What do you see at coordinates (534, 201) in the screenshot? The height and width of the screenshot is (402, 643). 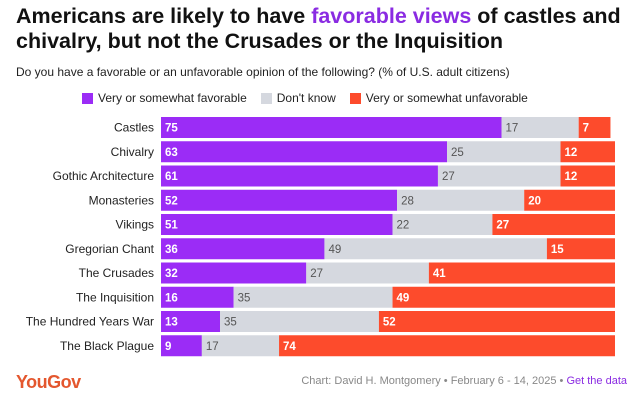 I see `value-label-unfavorable-monasteries: 20` at bounding box center [534, 201].